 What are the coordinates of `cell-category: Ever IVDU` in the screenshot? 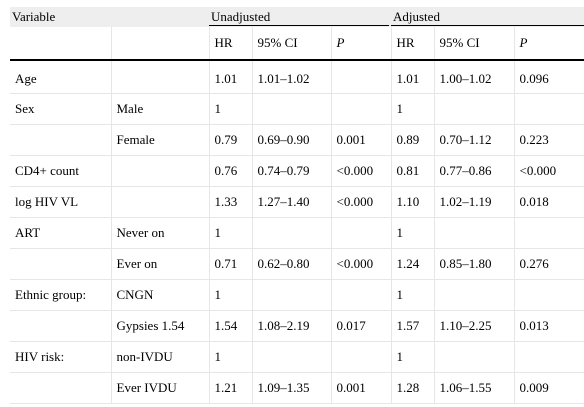 It's located at (159, 388).